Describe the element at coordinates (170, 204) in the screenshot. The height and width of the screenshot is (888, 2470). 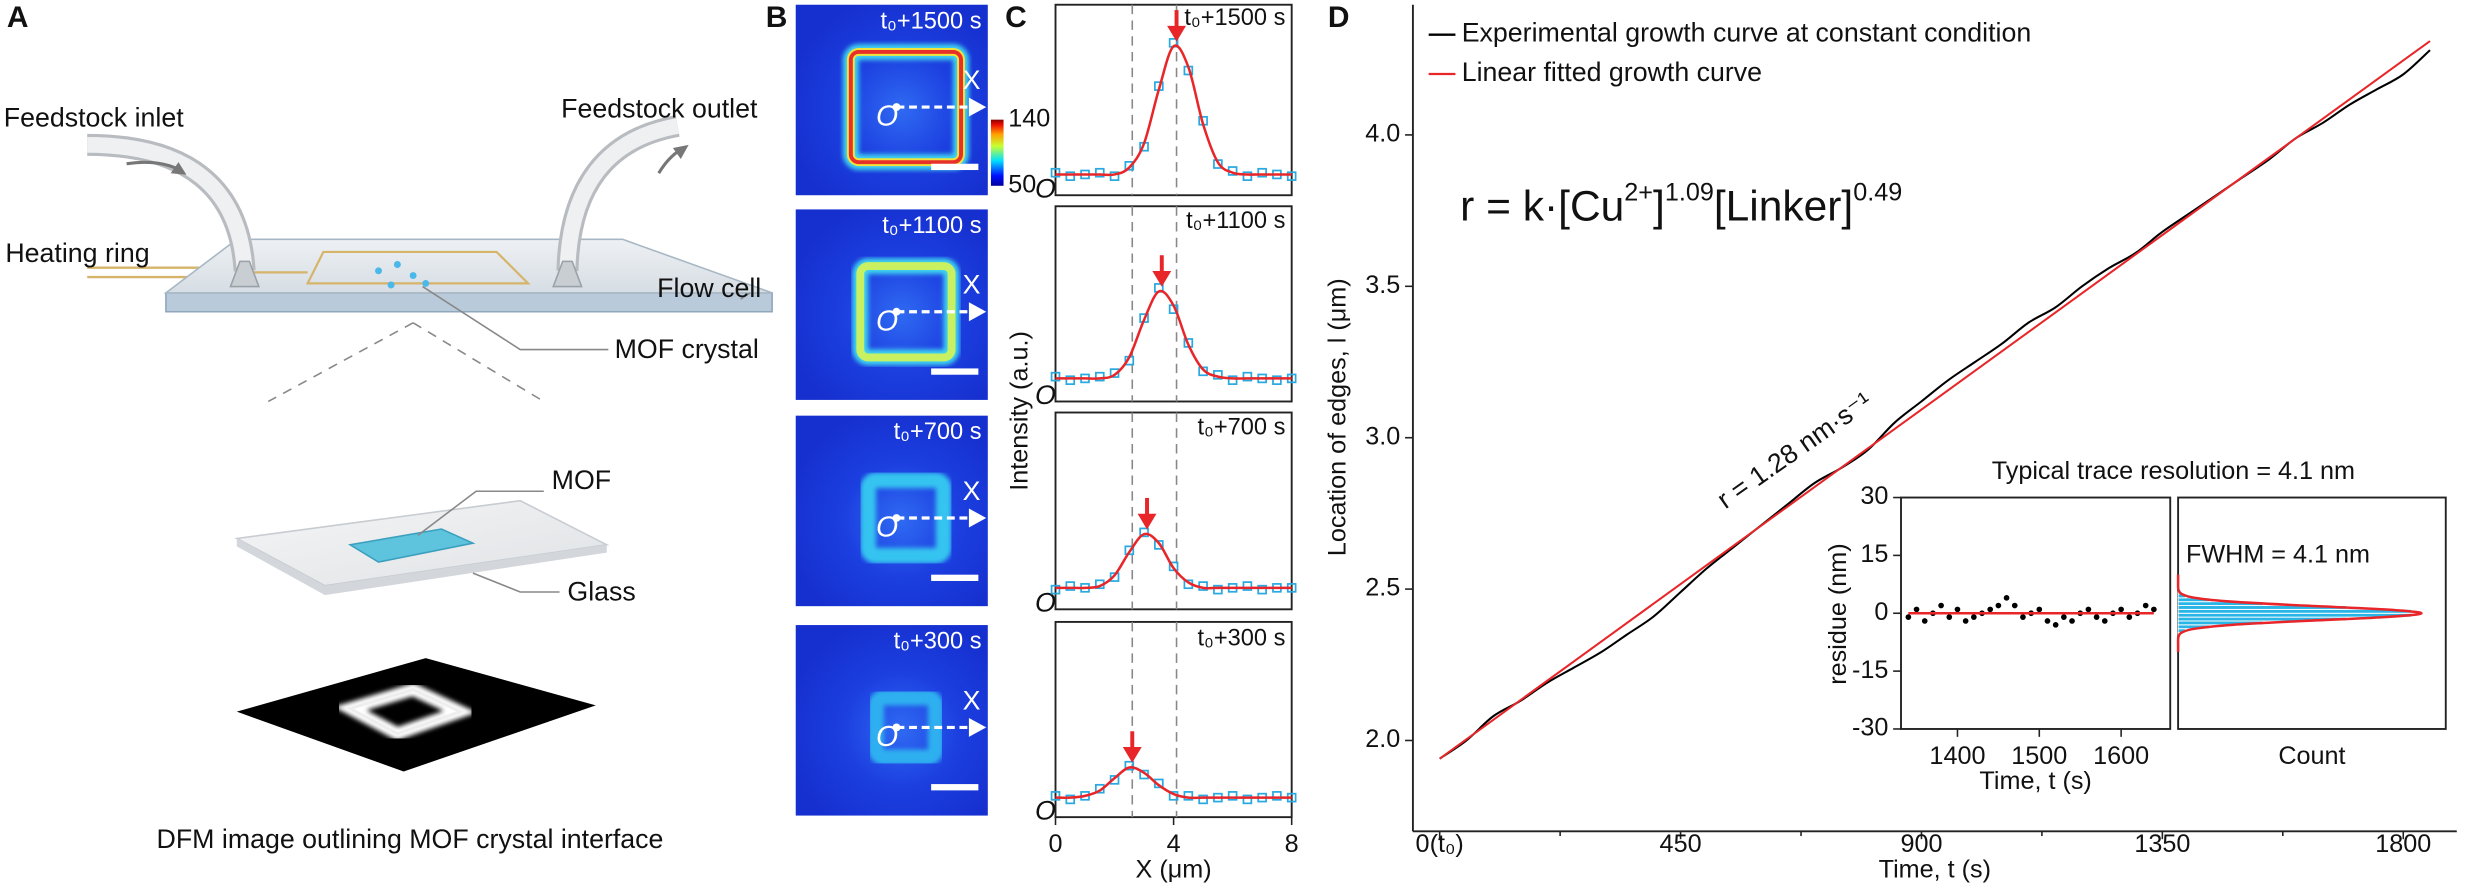
I see `inlet-tube` at that location.